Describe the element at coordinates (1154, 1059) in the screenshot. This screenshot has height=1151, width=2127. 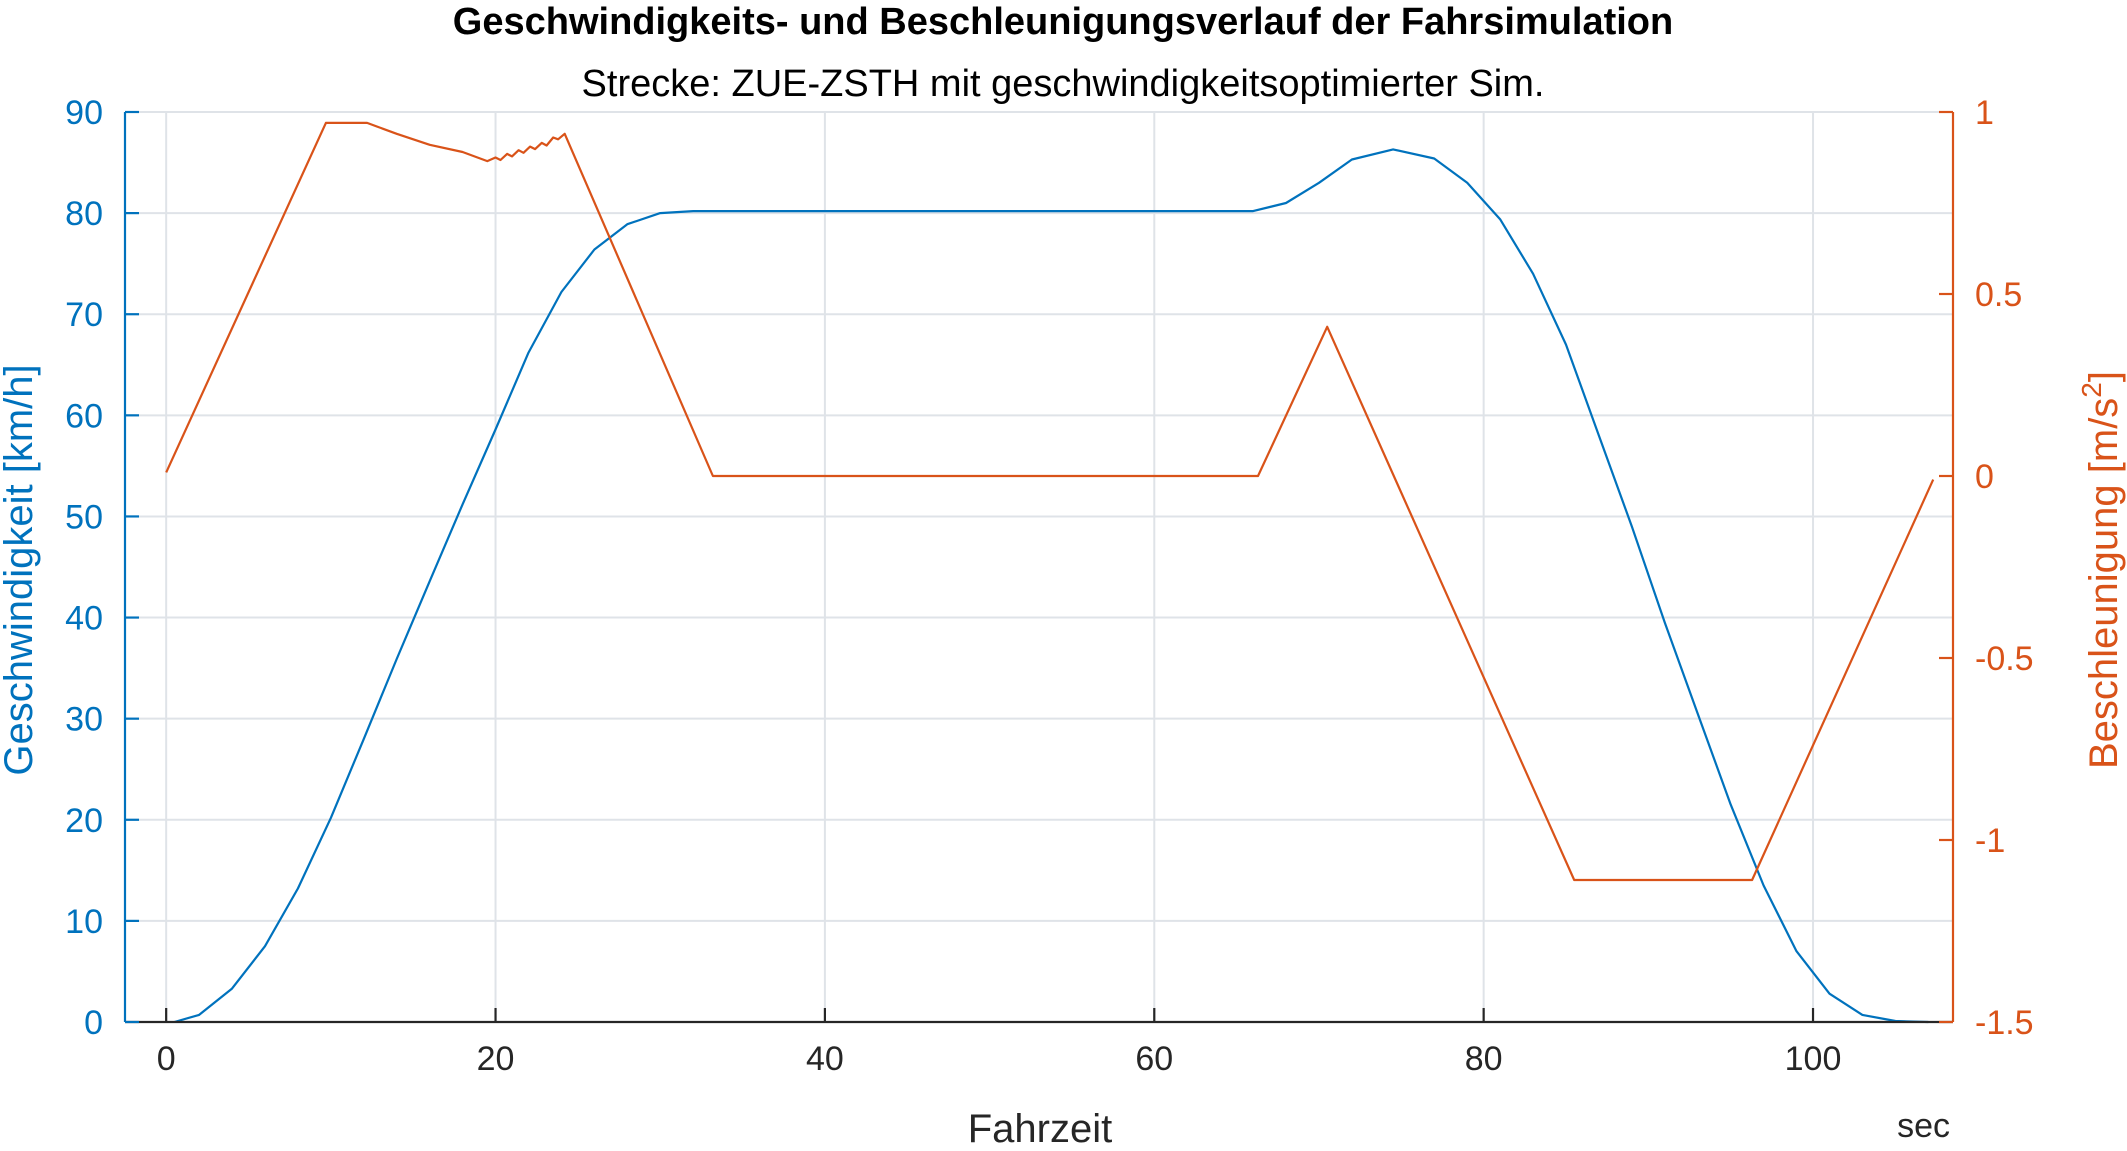
I see `x-tick-label: 60` at that location.